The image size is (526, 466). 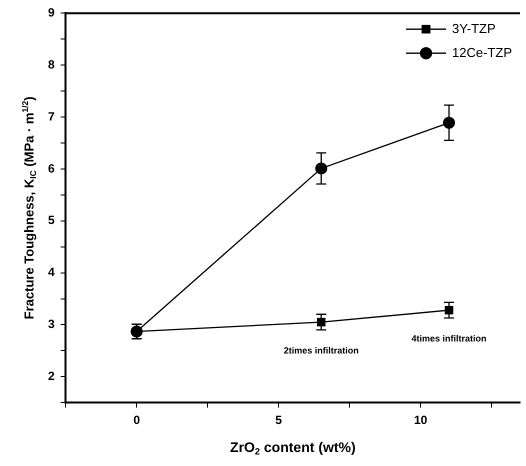 What do you see at coordinates (474, 28) in the screenshot?
I see `legend-label: 3Y-TZP` at bounding box center [474, 28].